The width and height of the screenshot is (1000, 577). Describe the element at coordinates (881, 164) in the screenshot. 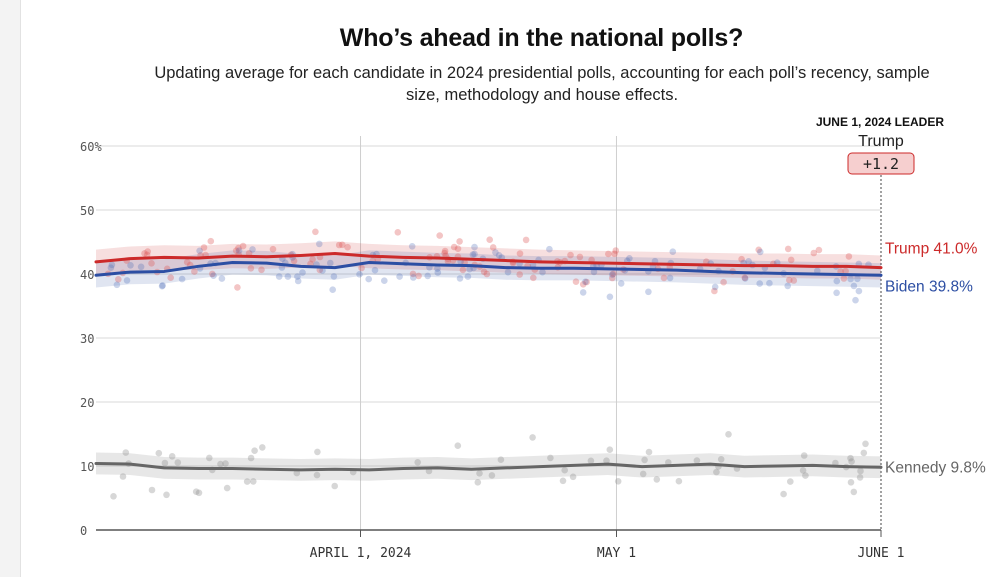

I see `leader-margin-value: +1.2` at that location.